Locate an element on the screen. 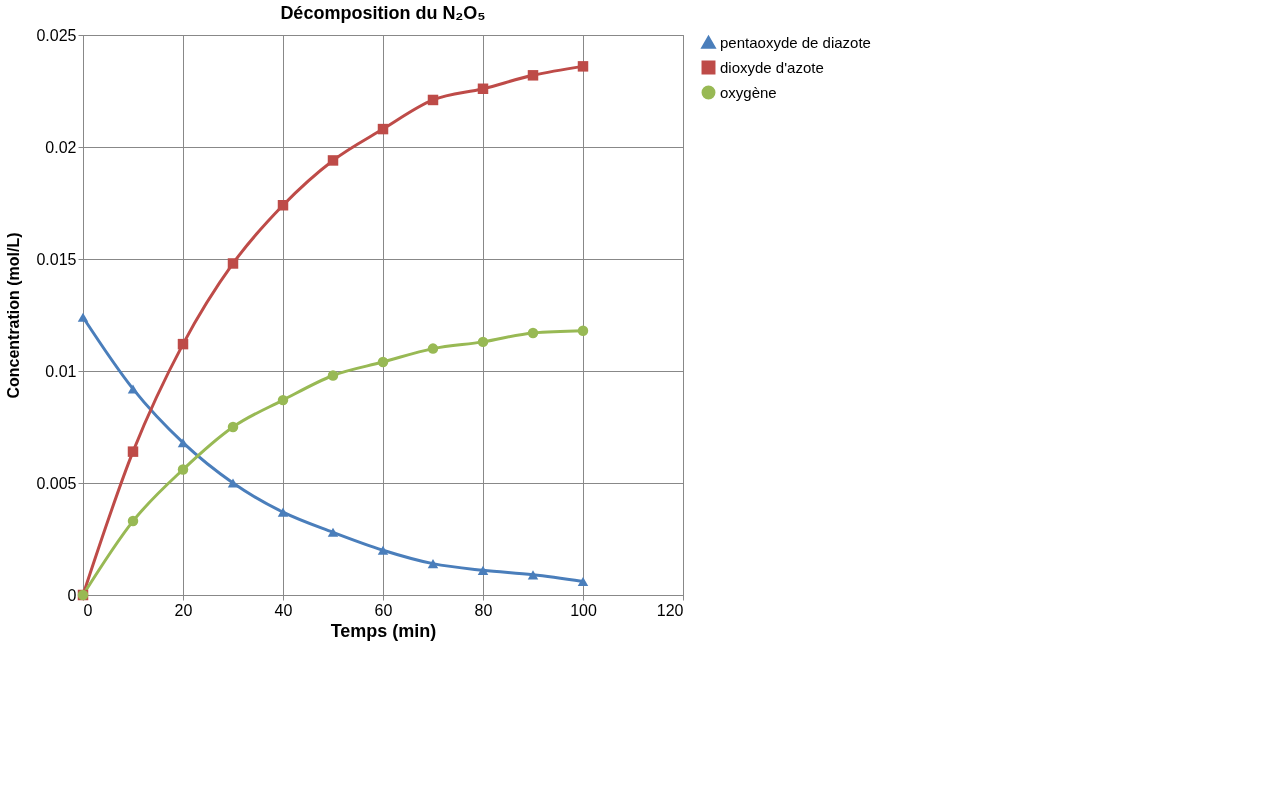  chart-title: Décomposition du N₂O₅ is located at coordinates (383, 13).